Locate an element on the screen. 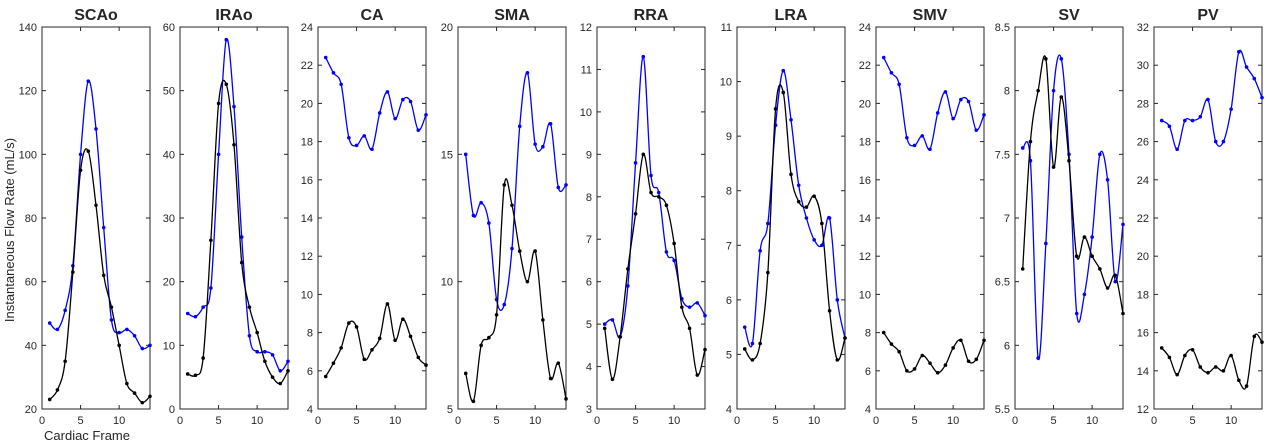  y-tick-label: 15 is located at coordinates (447, 155).